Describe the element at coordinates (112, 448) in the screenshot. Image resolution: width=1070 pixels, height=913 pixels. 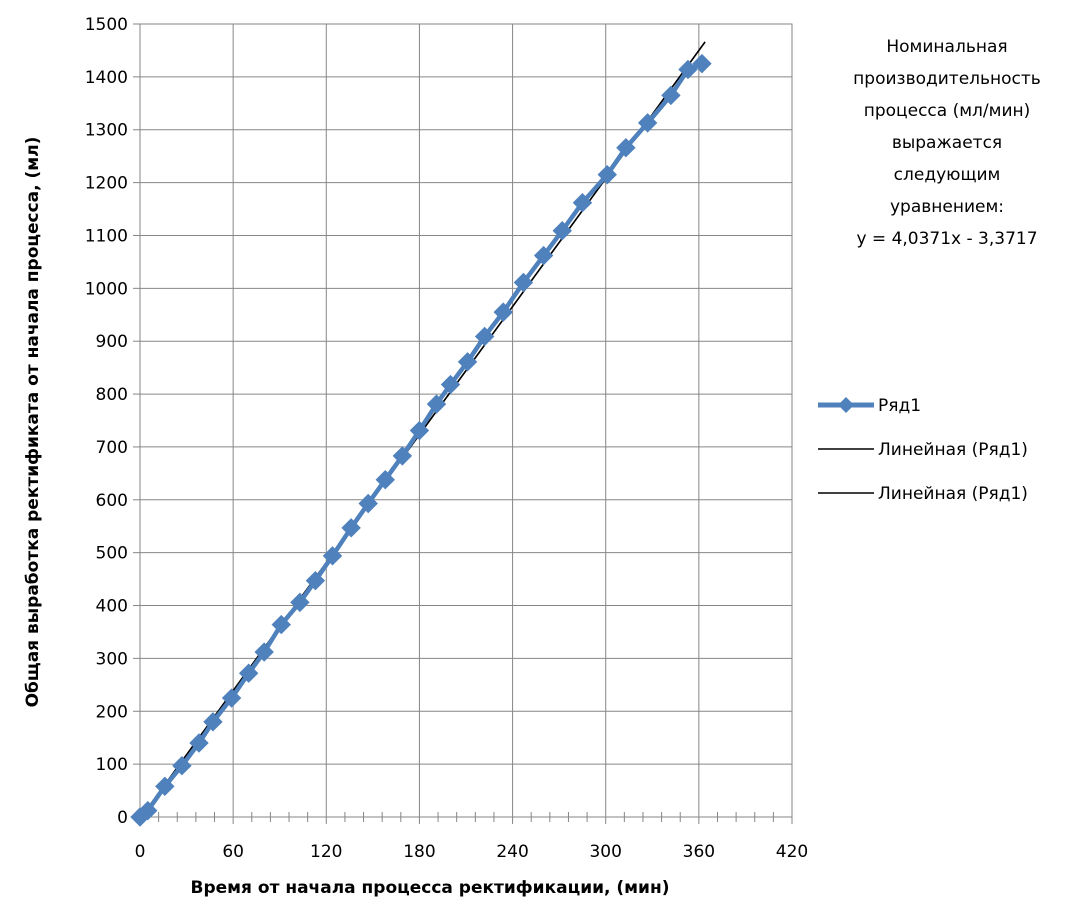
I see `y-tick-label: 700` at that location.